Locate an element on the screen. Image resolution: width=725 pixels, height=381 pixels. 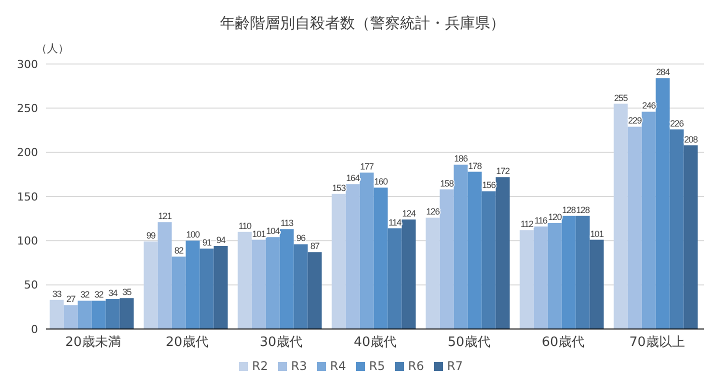
data-label: 113 is located at coordinates (287, 223).